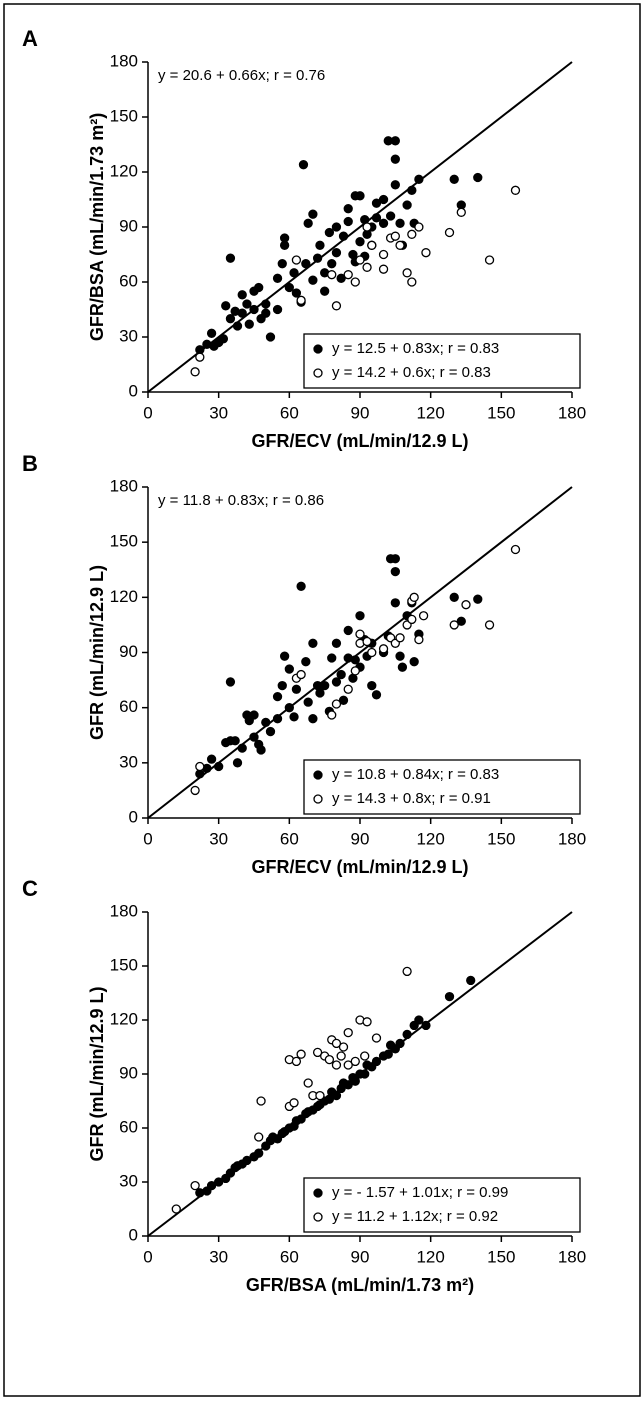  What do you see at coordinates (289, 838) in the screenshot?
I see `x-tick-label: 60` at bounding box center [289, 838].